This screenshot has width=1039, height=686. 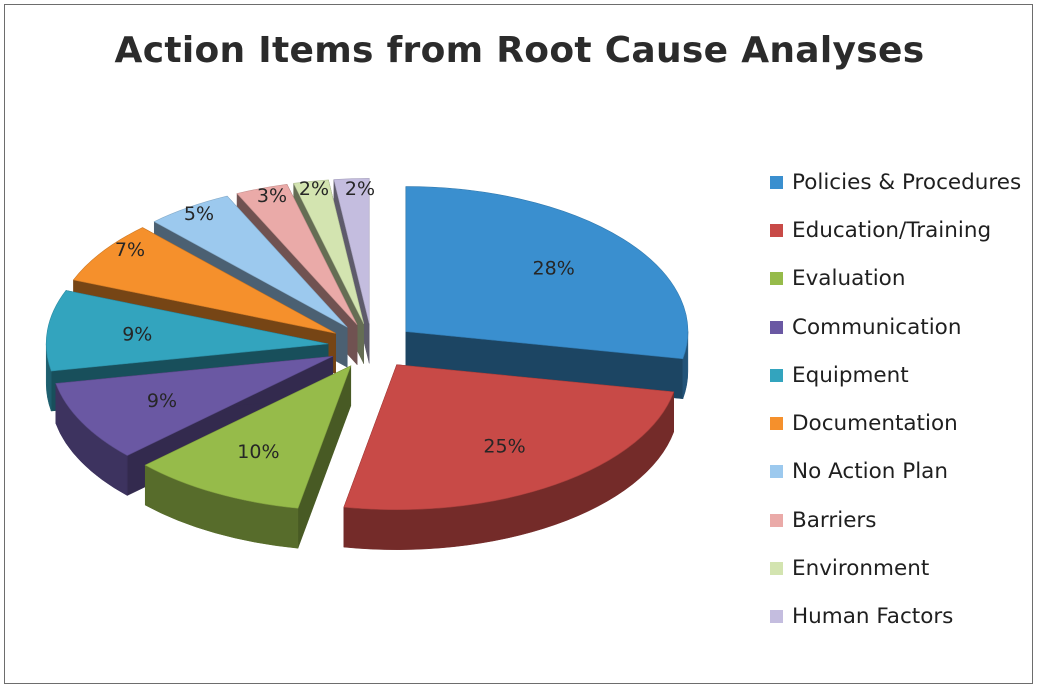 What do you see at coordinates (834, 520) in the screenshot?
I see `legend-label: Barriers` at bounding box center [834, 520].